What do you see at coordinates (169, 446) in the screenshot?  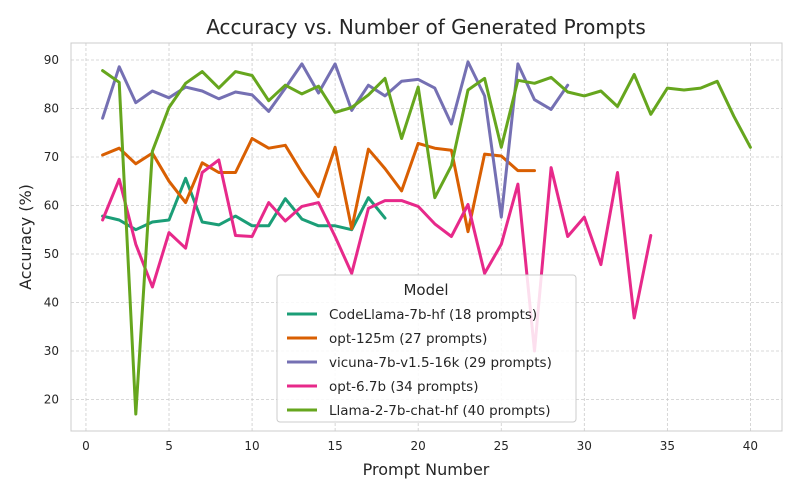 I see `x-tick-label: 5` at bounding box center [169, 446].